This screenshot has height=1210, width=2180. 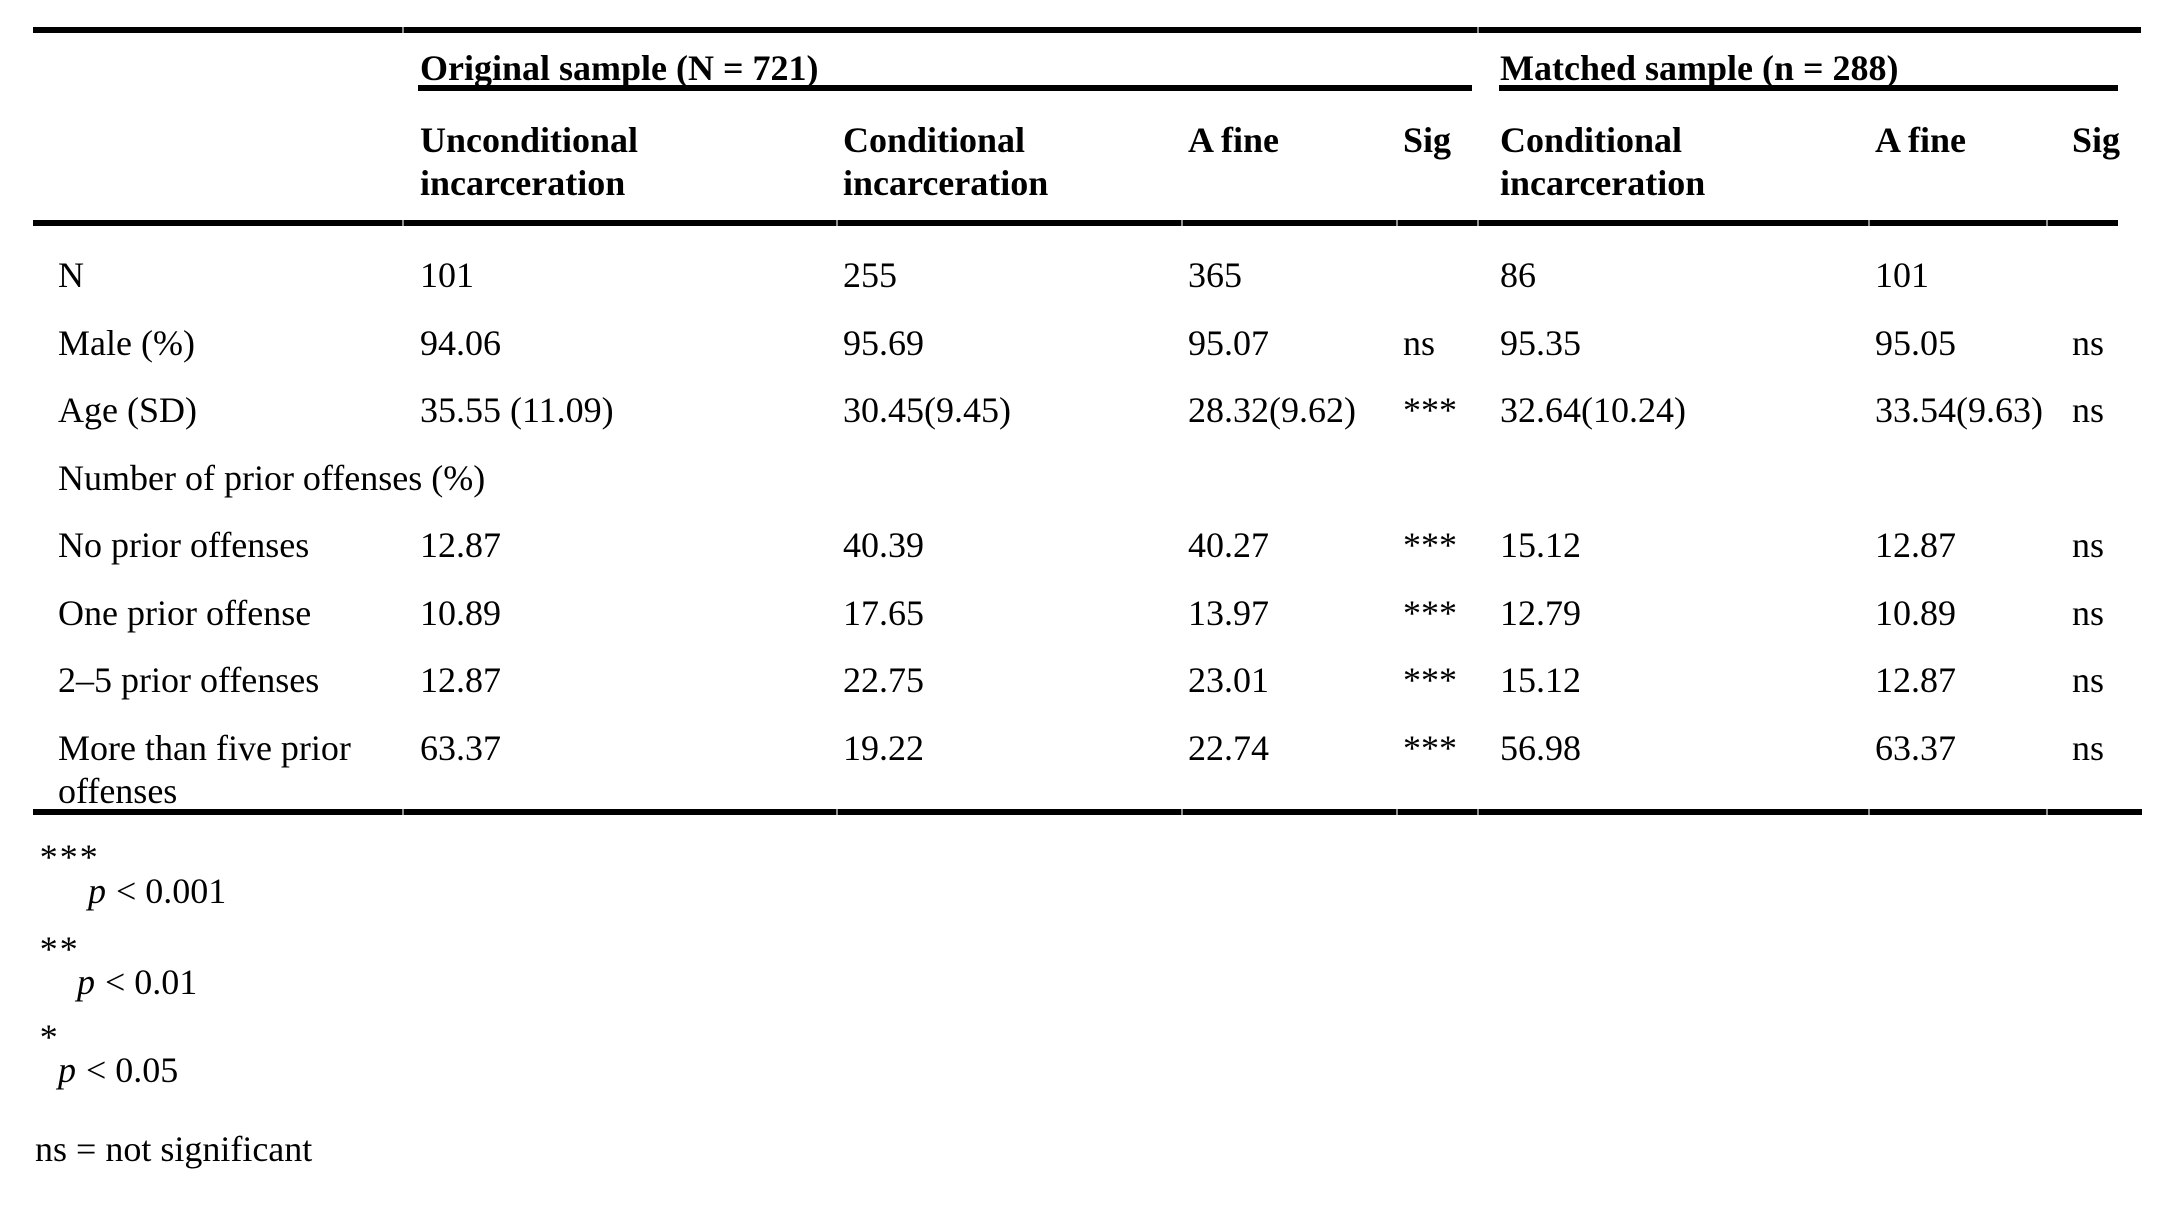 What do you see at coordinates (204, 769) in the screenshot?
I see `row-label: More than five prior offenses` at bounding box center [204, 769].